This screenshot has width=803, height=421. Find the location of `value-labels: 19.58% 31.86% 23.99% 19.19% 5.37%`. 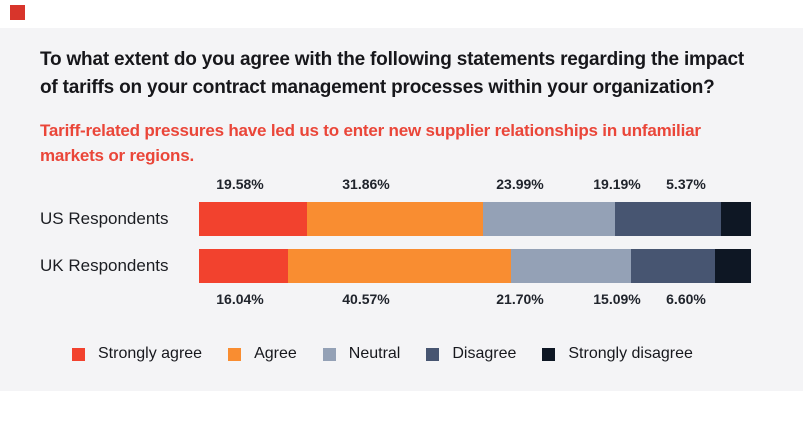

value-labels: 19.58% 31.86% 23.99% 19.19% 5.37% is located at coordinates (475, 184).